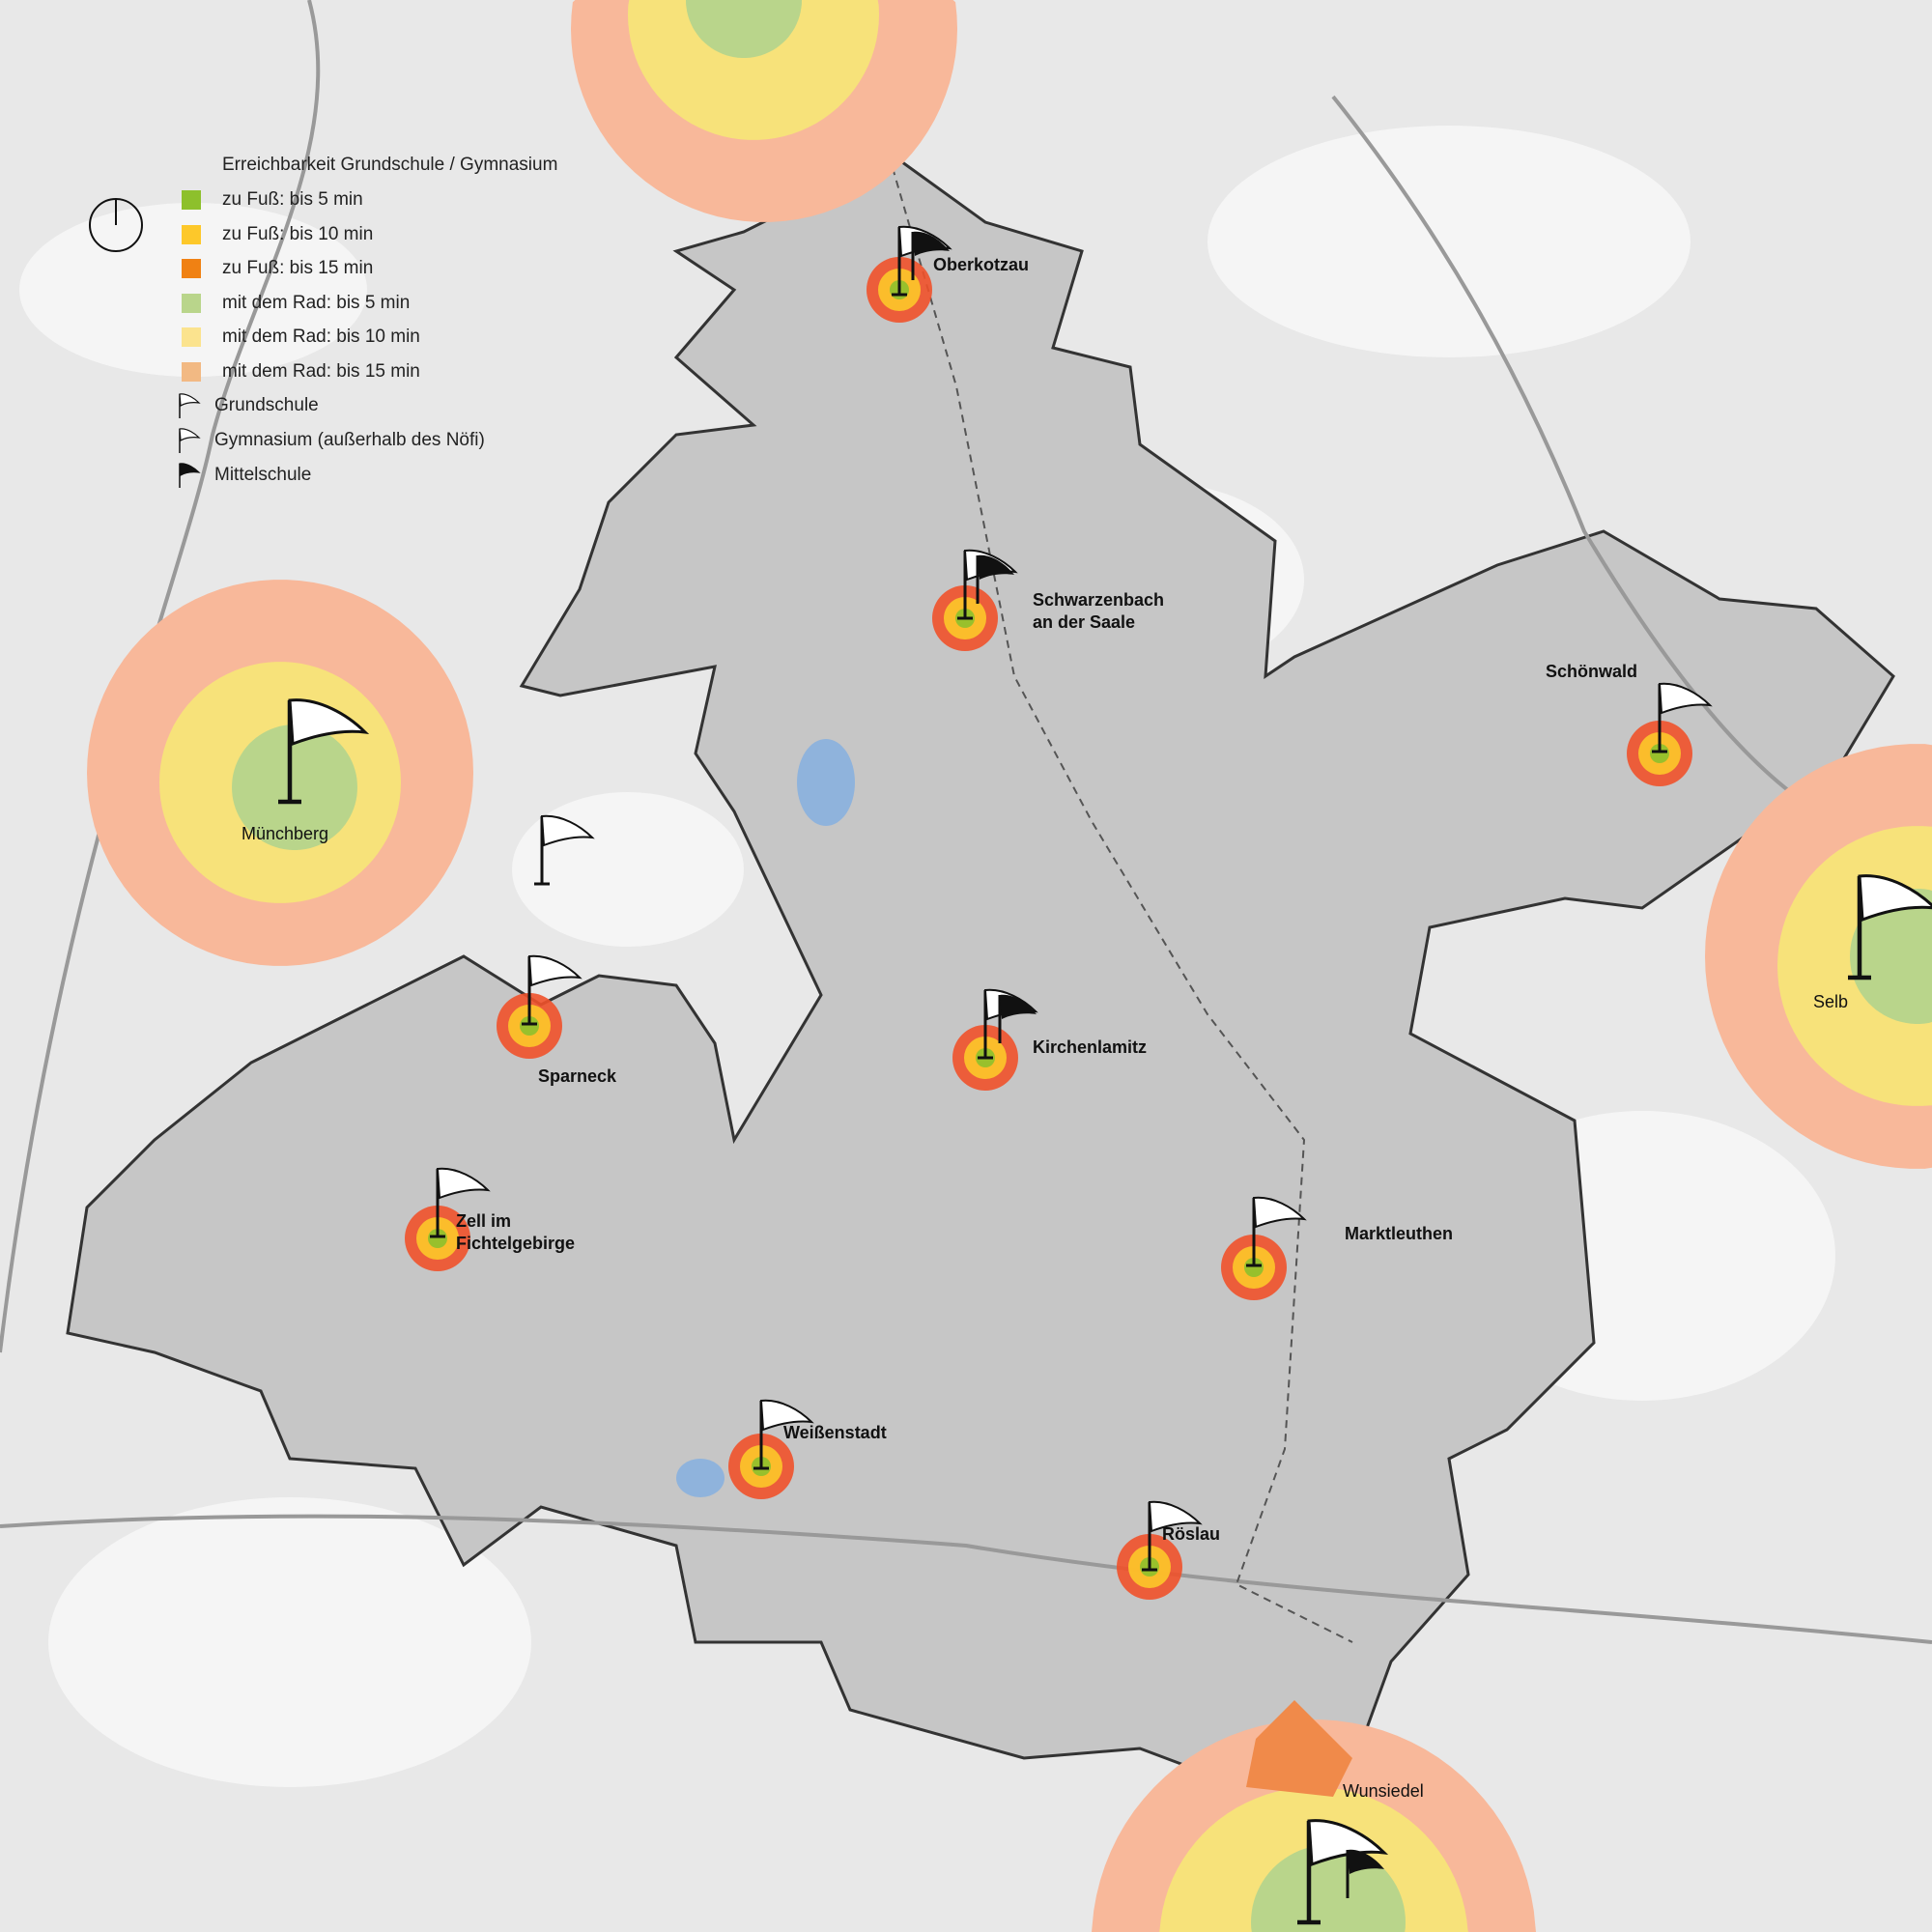 This screenshot has width=1932, height=1932. I want to click on label-oberkotzau: Oberkotzau, so click(981, 264).